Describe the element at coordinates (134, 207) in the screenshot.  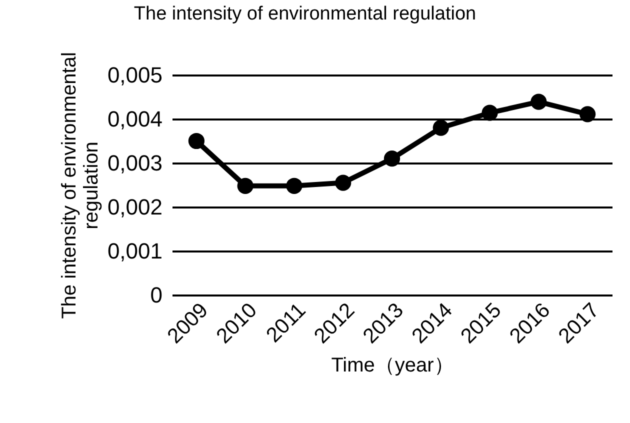
I see `y-tick-label: 0,002` at that location.